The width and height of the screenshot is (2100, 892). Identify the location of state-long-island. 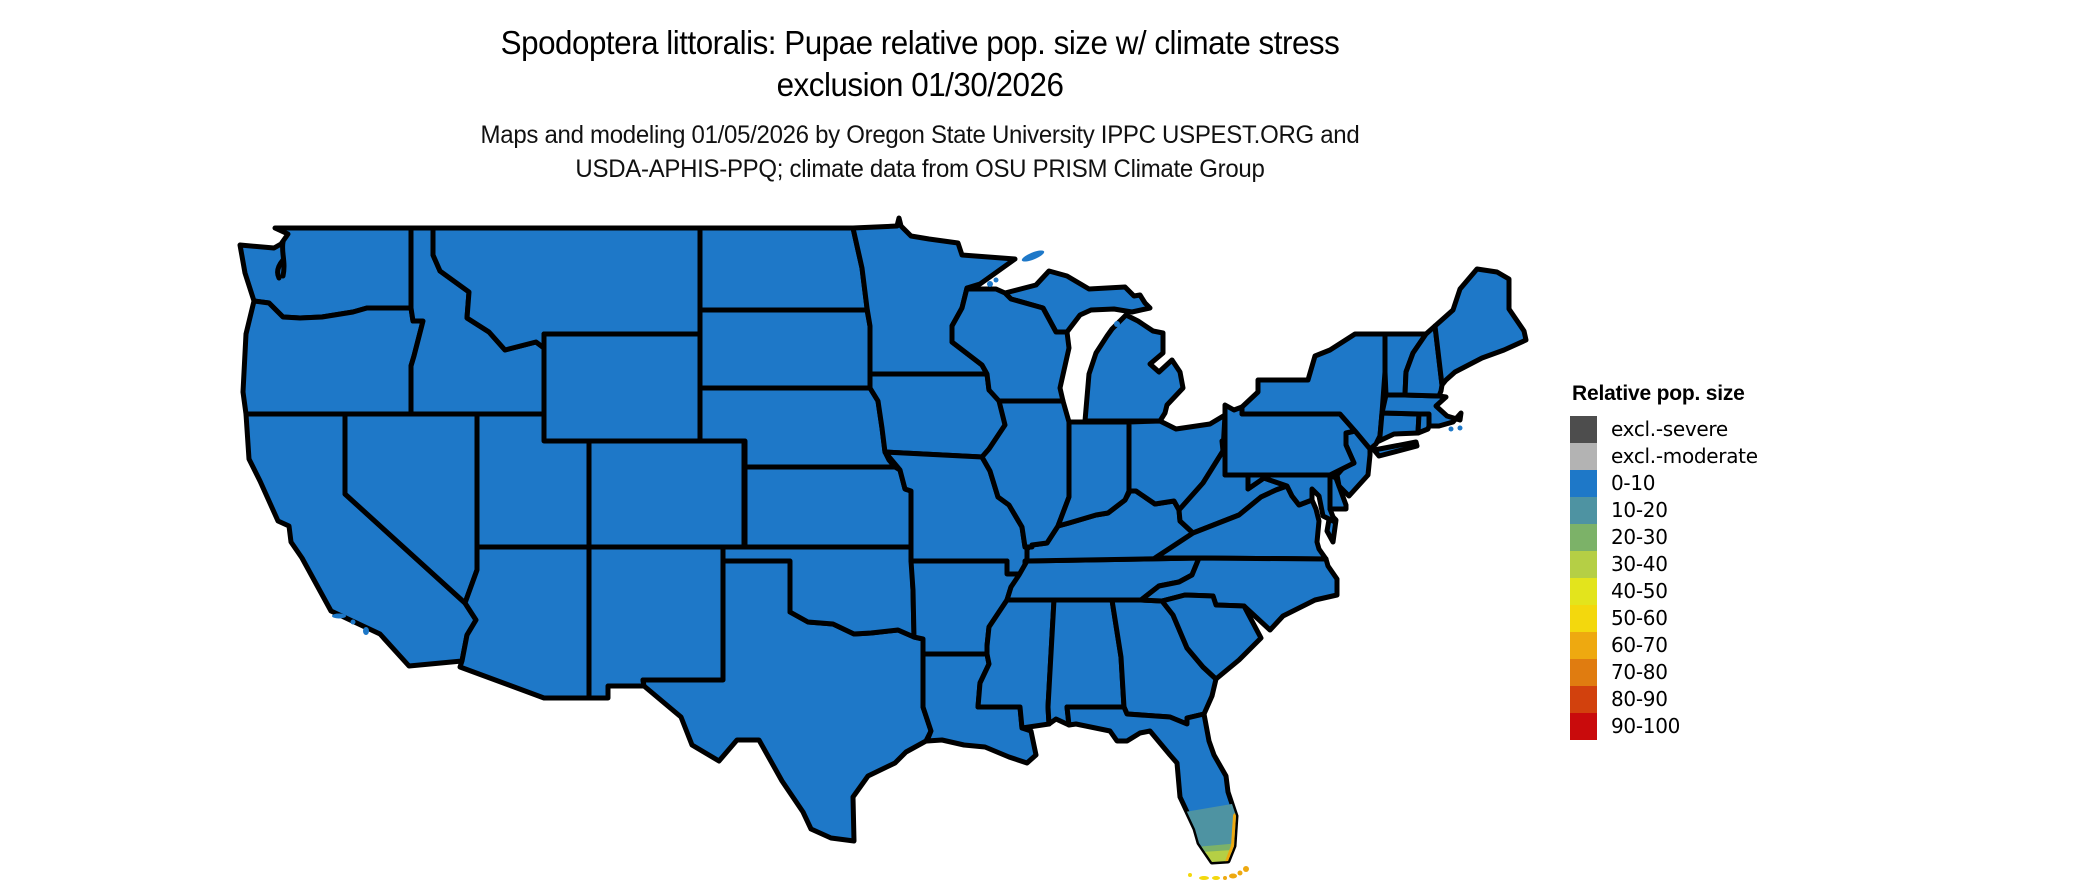
(1395, 449).